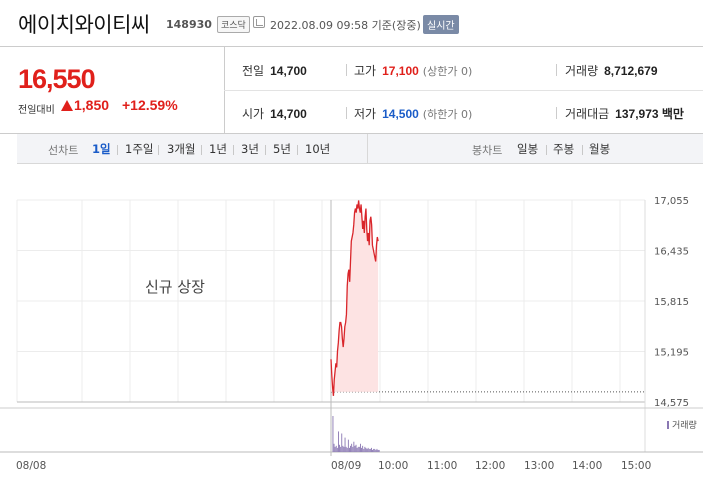 Image resolution: width=703 pixels, height=477 pixels. Describe the element at coordinates (253, 71) in the screenshot. I see `prev-close-label: 전일` at that location.